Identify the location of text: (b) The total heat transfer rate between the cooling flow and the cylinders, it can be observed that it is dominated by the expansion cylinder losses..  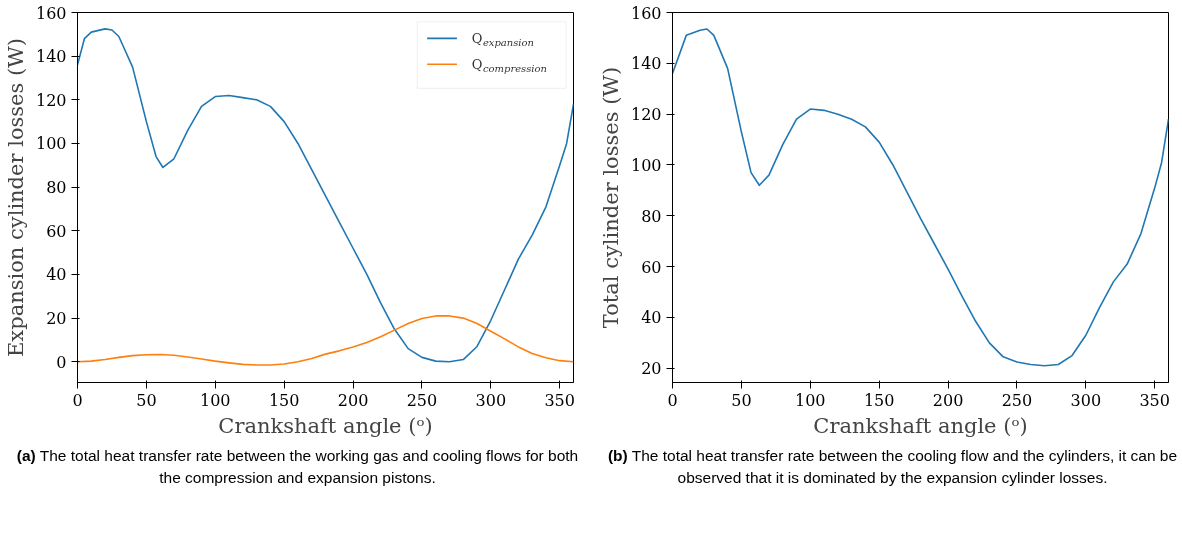
(892, 467).